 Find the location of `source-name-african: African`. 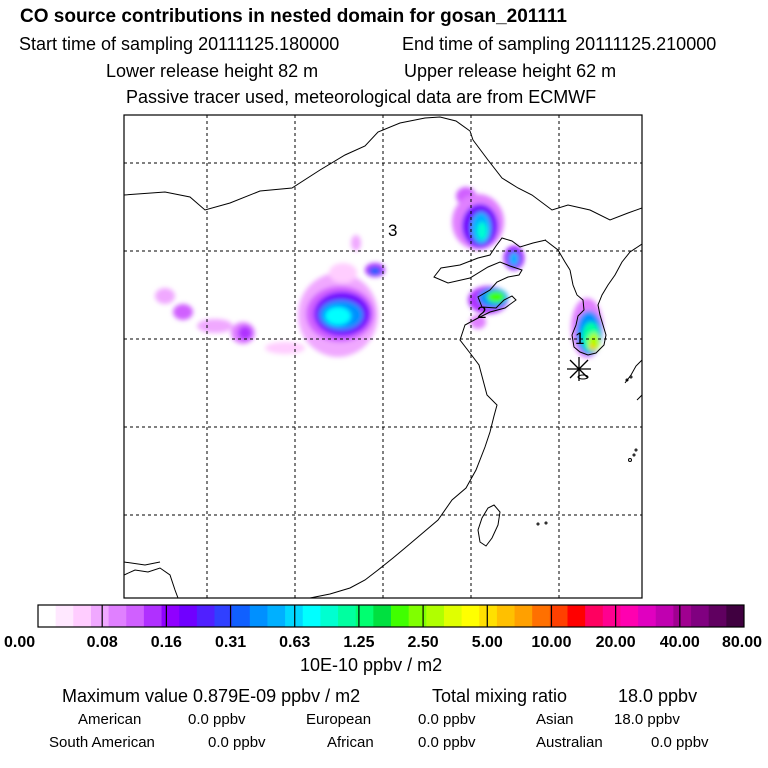

source-name-african: African is located at coordinates (350, 742).